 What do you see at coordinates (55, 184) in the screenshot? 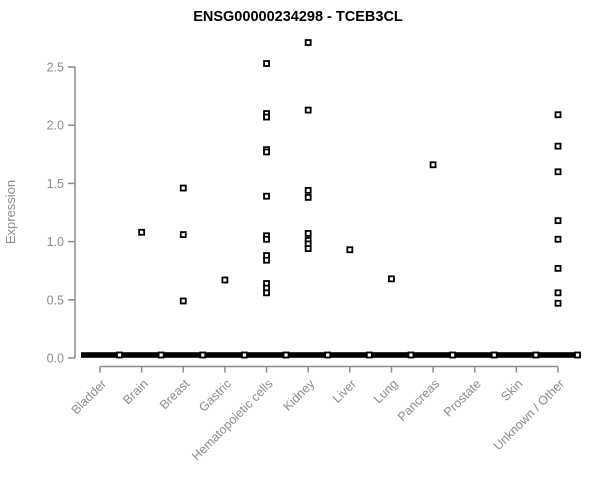
I see `y-tick-label: 1.5` at bounding box center [55, 184].